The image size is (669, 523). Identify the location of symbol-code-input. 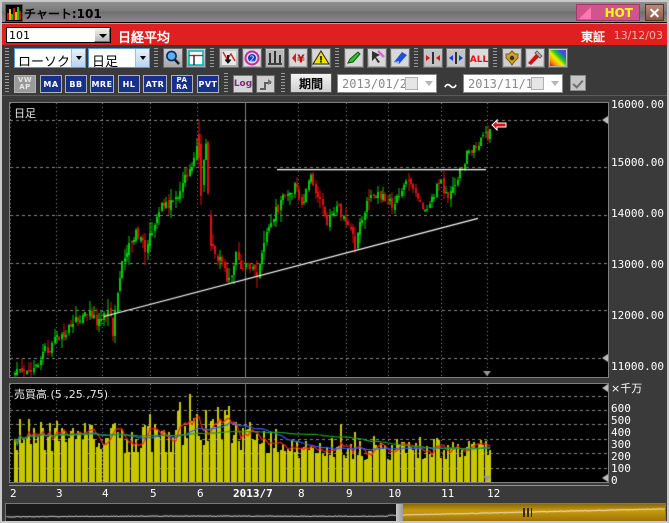
(48, 35).